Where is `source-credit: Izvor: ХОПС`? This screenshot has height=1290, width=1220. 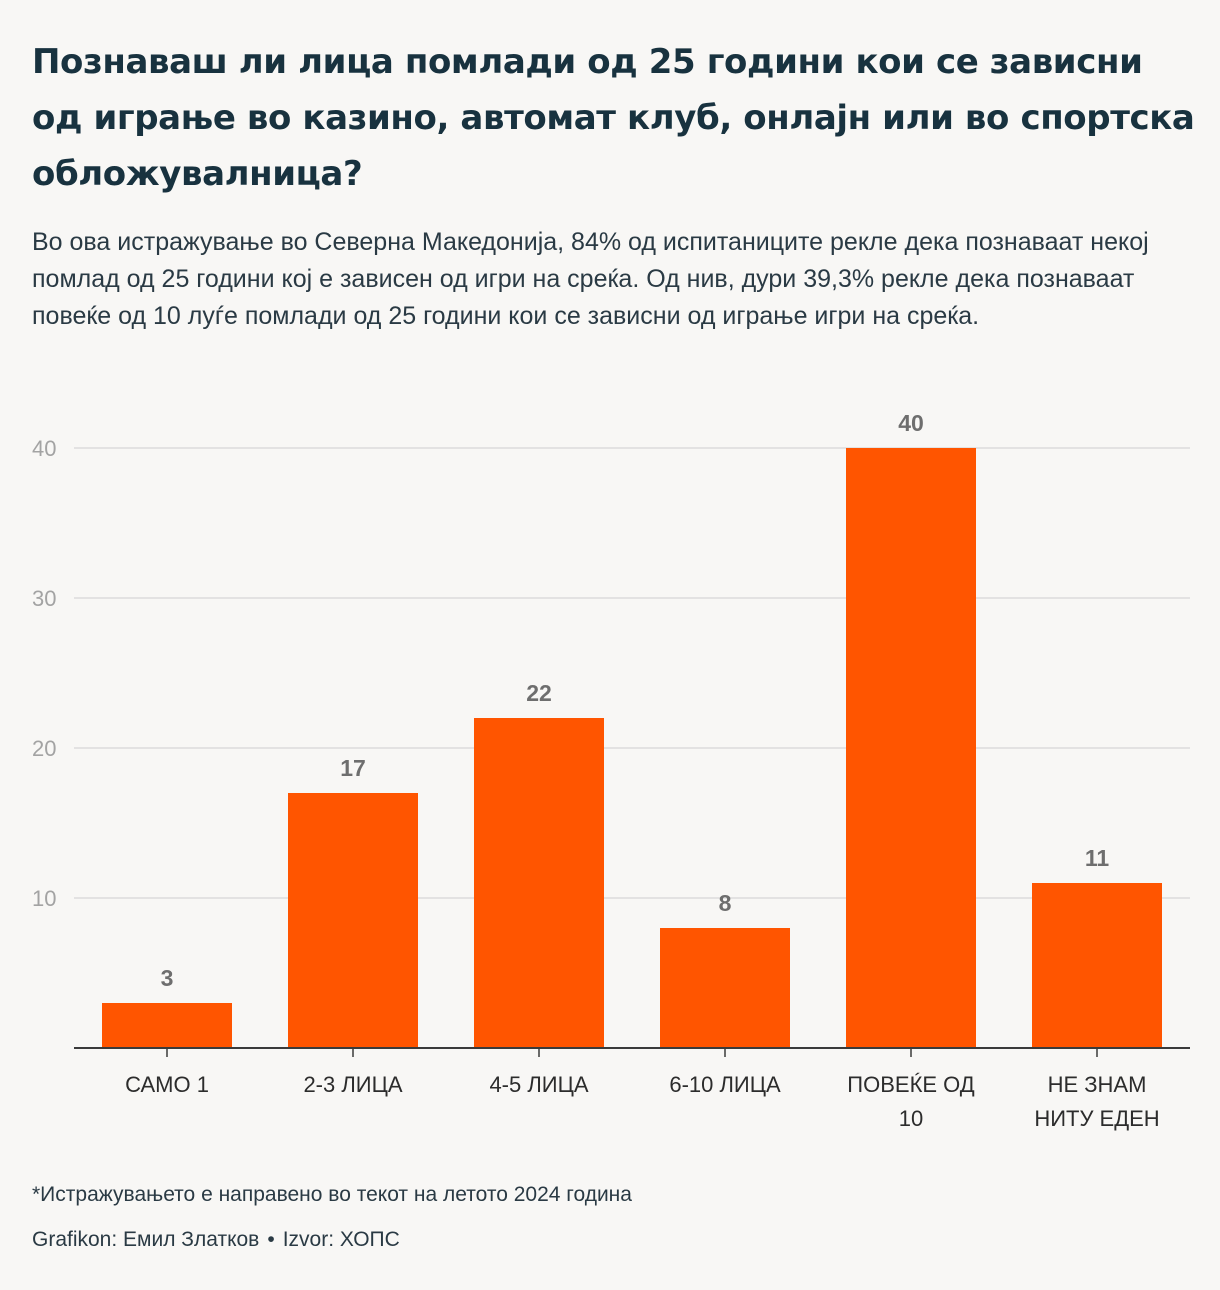 source-credit: Izvor: ХОПС is located at coordinates (341, 1239).